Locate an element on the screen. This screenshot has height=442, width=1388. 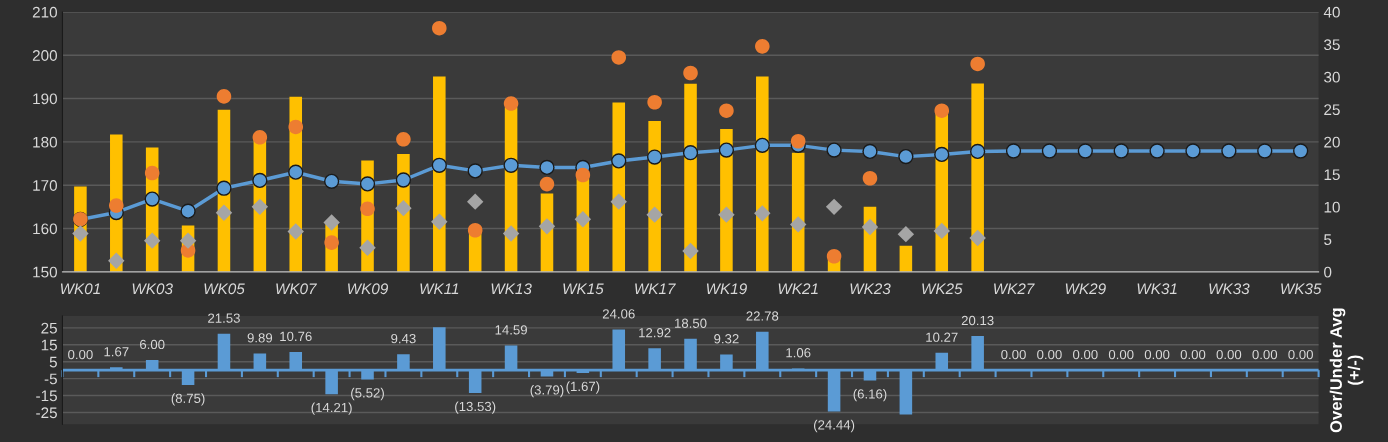
y-tick-label: 200 is located at coordinates (44, 55).